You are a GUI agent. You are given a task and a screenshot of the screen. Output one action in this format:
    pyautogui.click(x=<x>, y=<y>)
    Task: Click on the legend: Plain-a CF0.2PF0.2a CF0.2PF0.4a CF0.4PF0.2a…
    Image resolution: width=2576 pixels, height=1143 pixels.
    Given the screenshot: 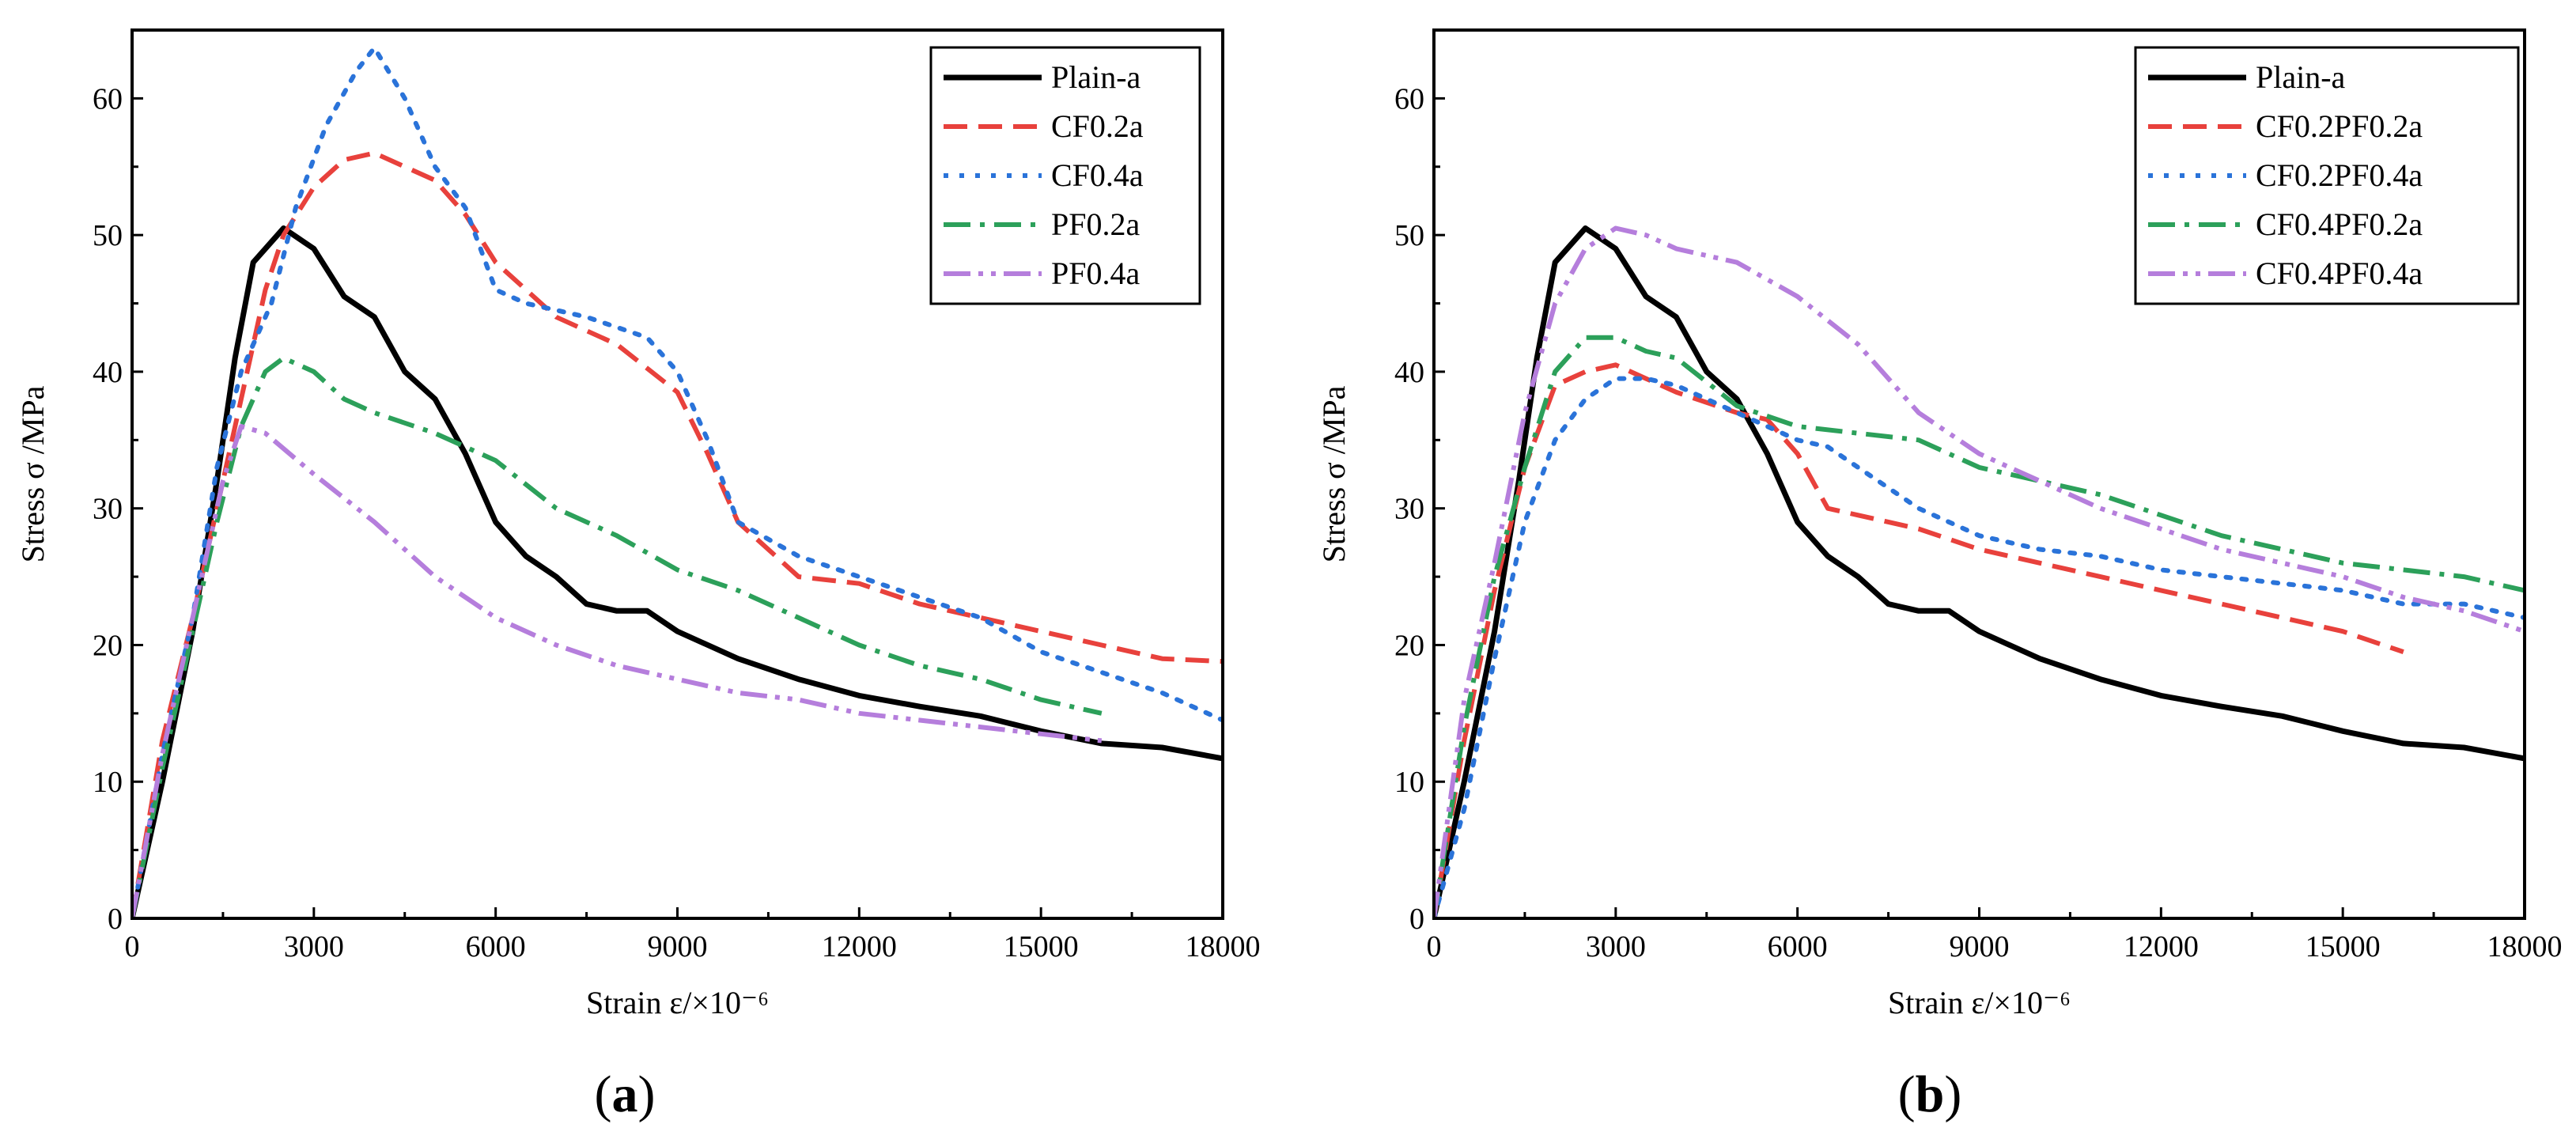 What is the action you would take?
    pyautogui.click(x=2327, y=176)
    